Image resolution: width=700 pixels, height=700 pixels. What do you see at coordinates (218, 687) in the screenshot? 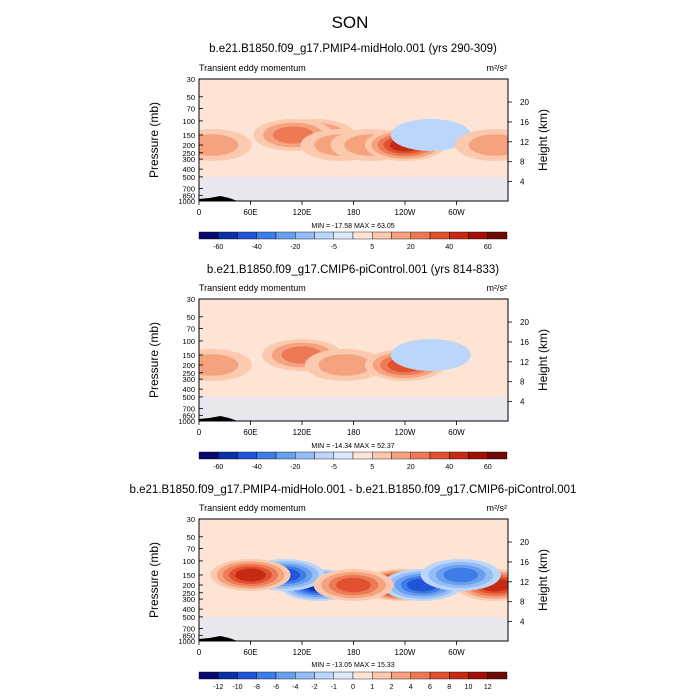
I see `colorbar-label: -12` at bounding box center [218, 687].